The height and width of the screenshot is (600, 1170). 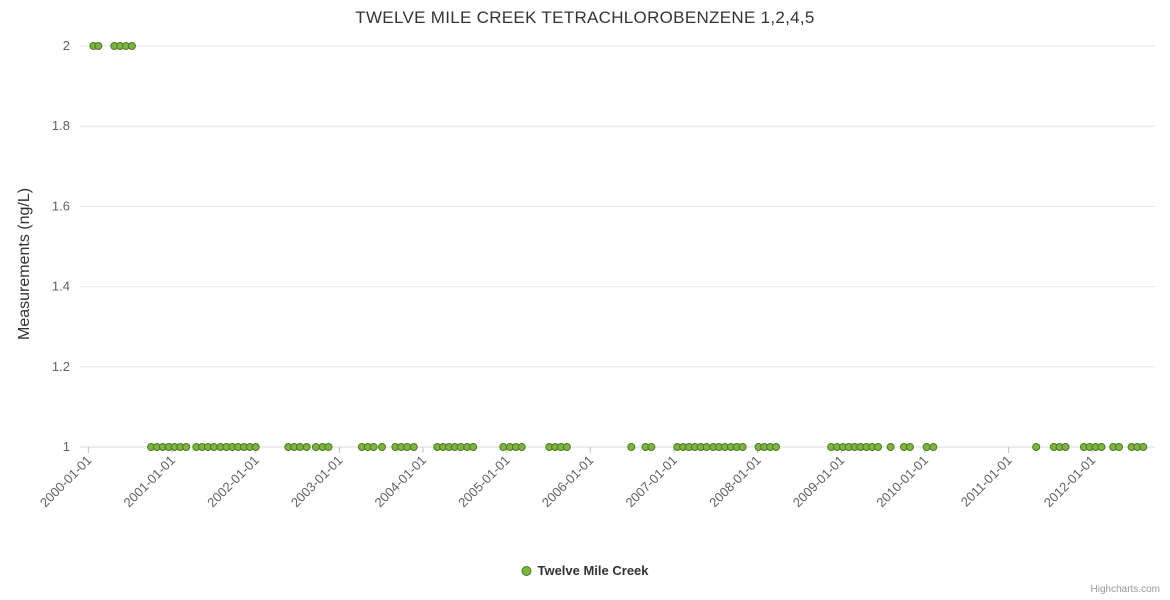 What do you see at coordinates (66, 482) in the screenshot?
I see `x-axis-tick-label: 2000-01-01` at bounding box center [66, 482].